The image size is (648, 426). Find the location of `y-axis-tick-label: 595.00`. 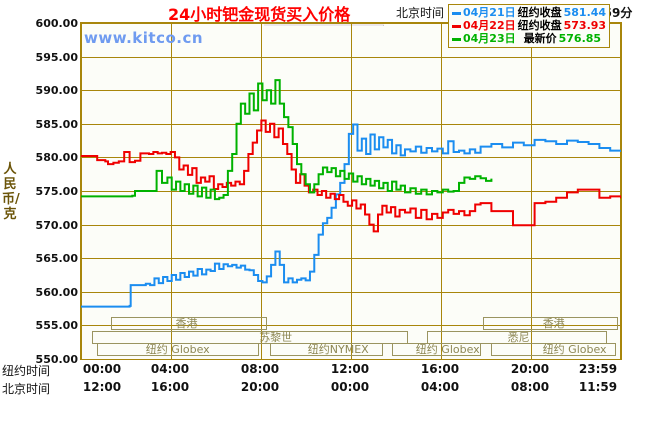

y-axis-tick-label: 595.00 is located at coordinates (56, 57).